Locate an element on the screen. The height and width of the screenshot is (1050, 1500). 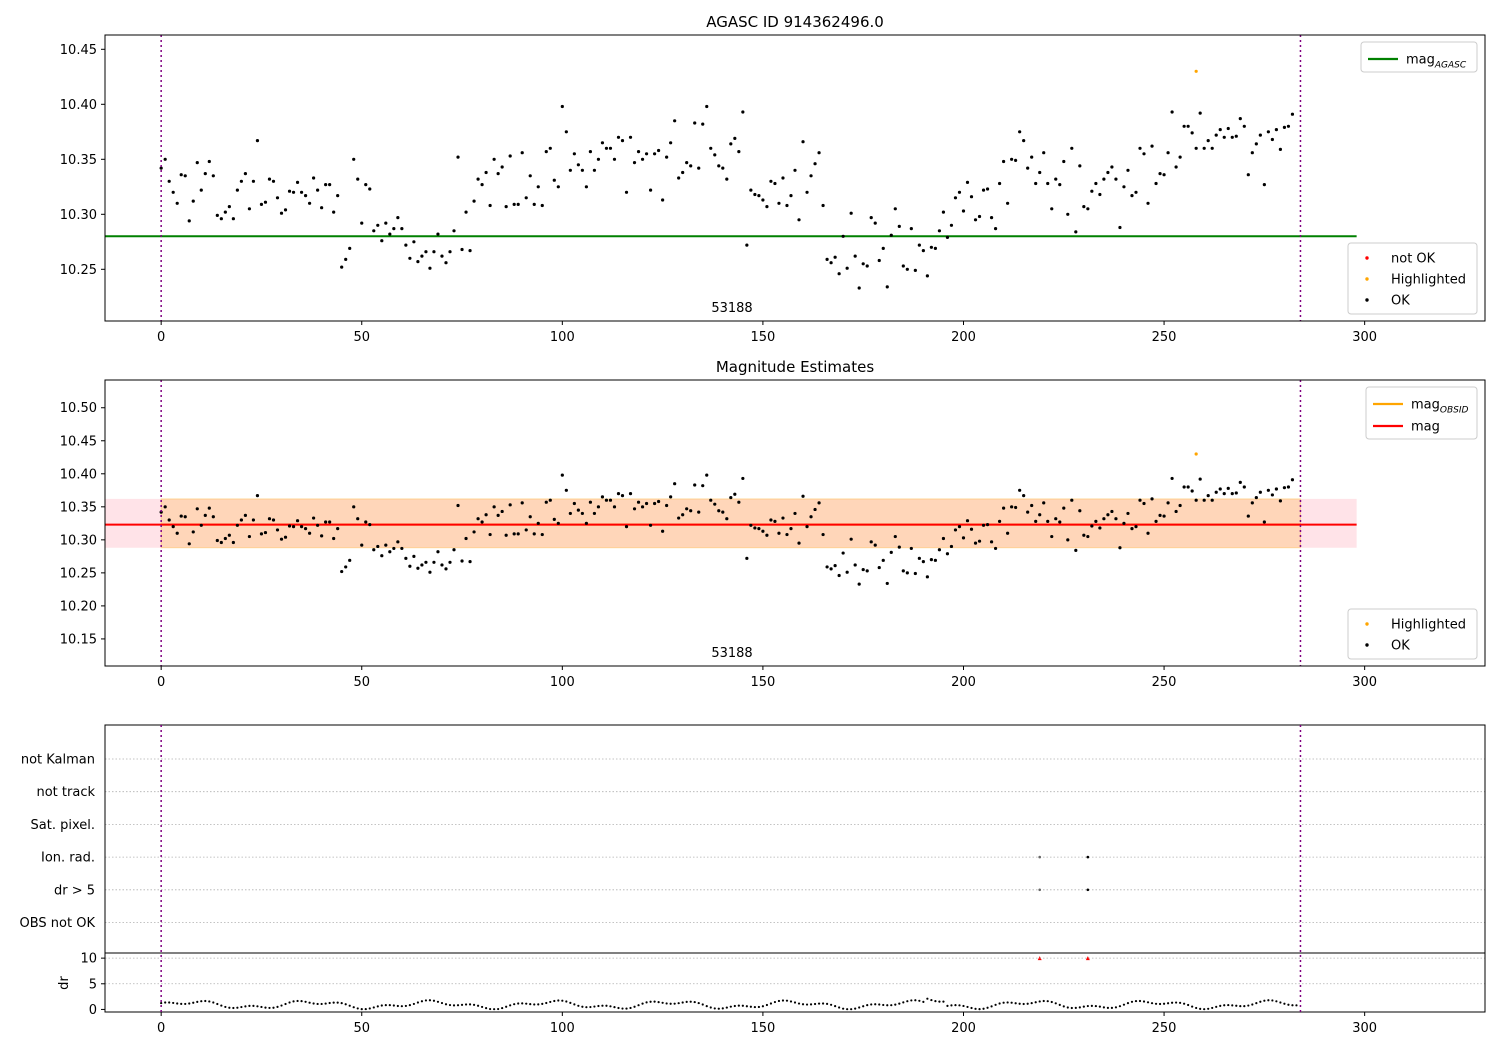
x-tick-label: 200 is located at coordinates (963, 337).